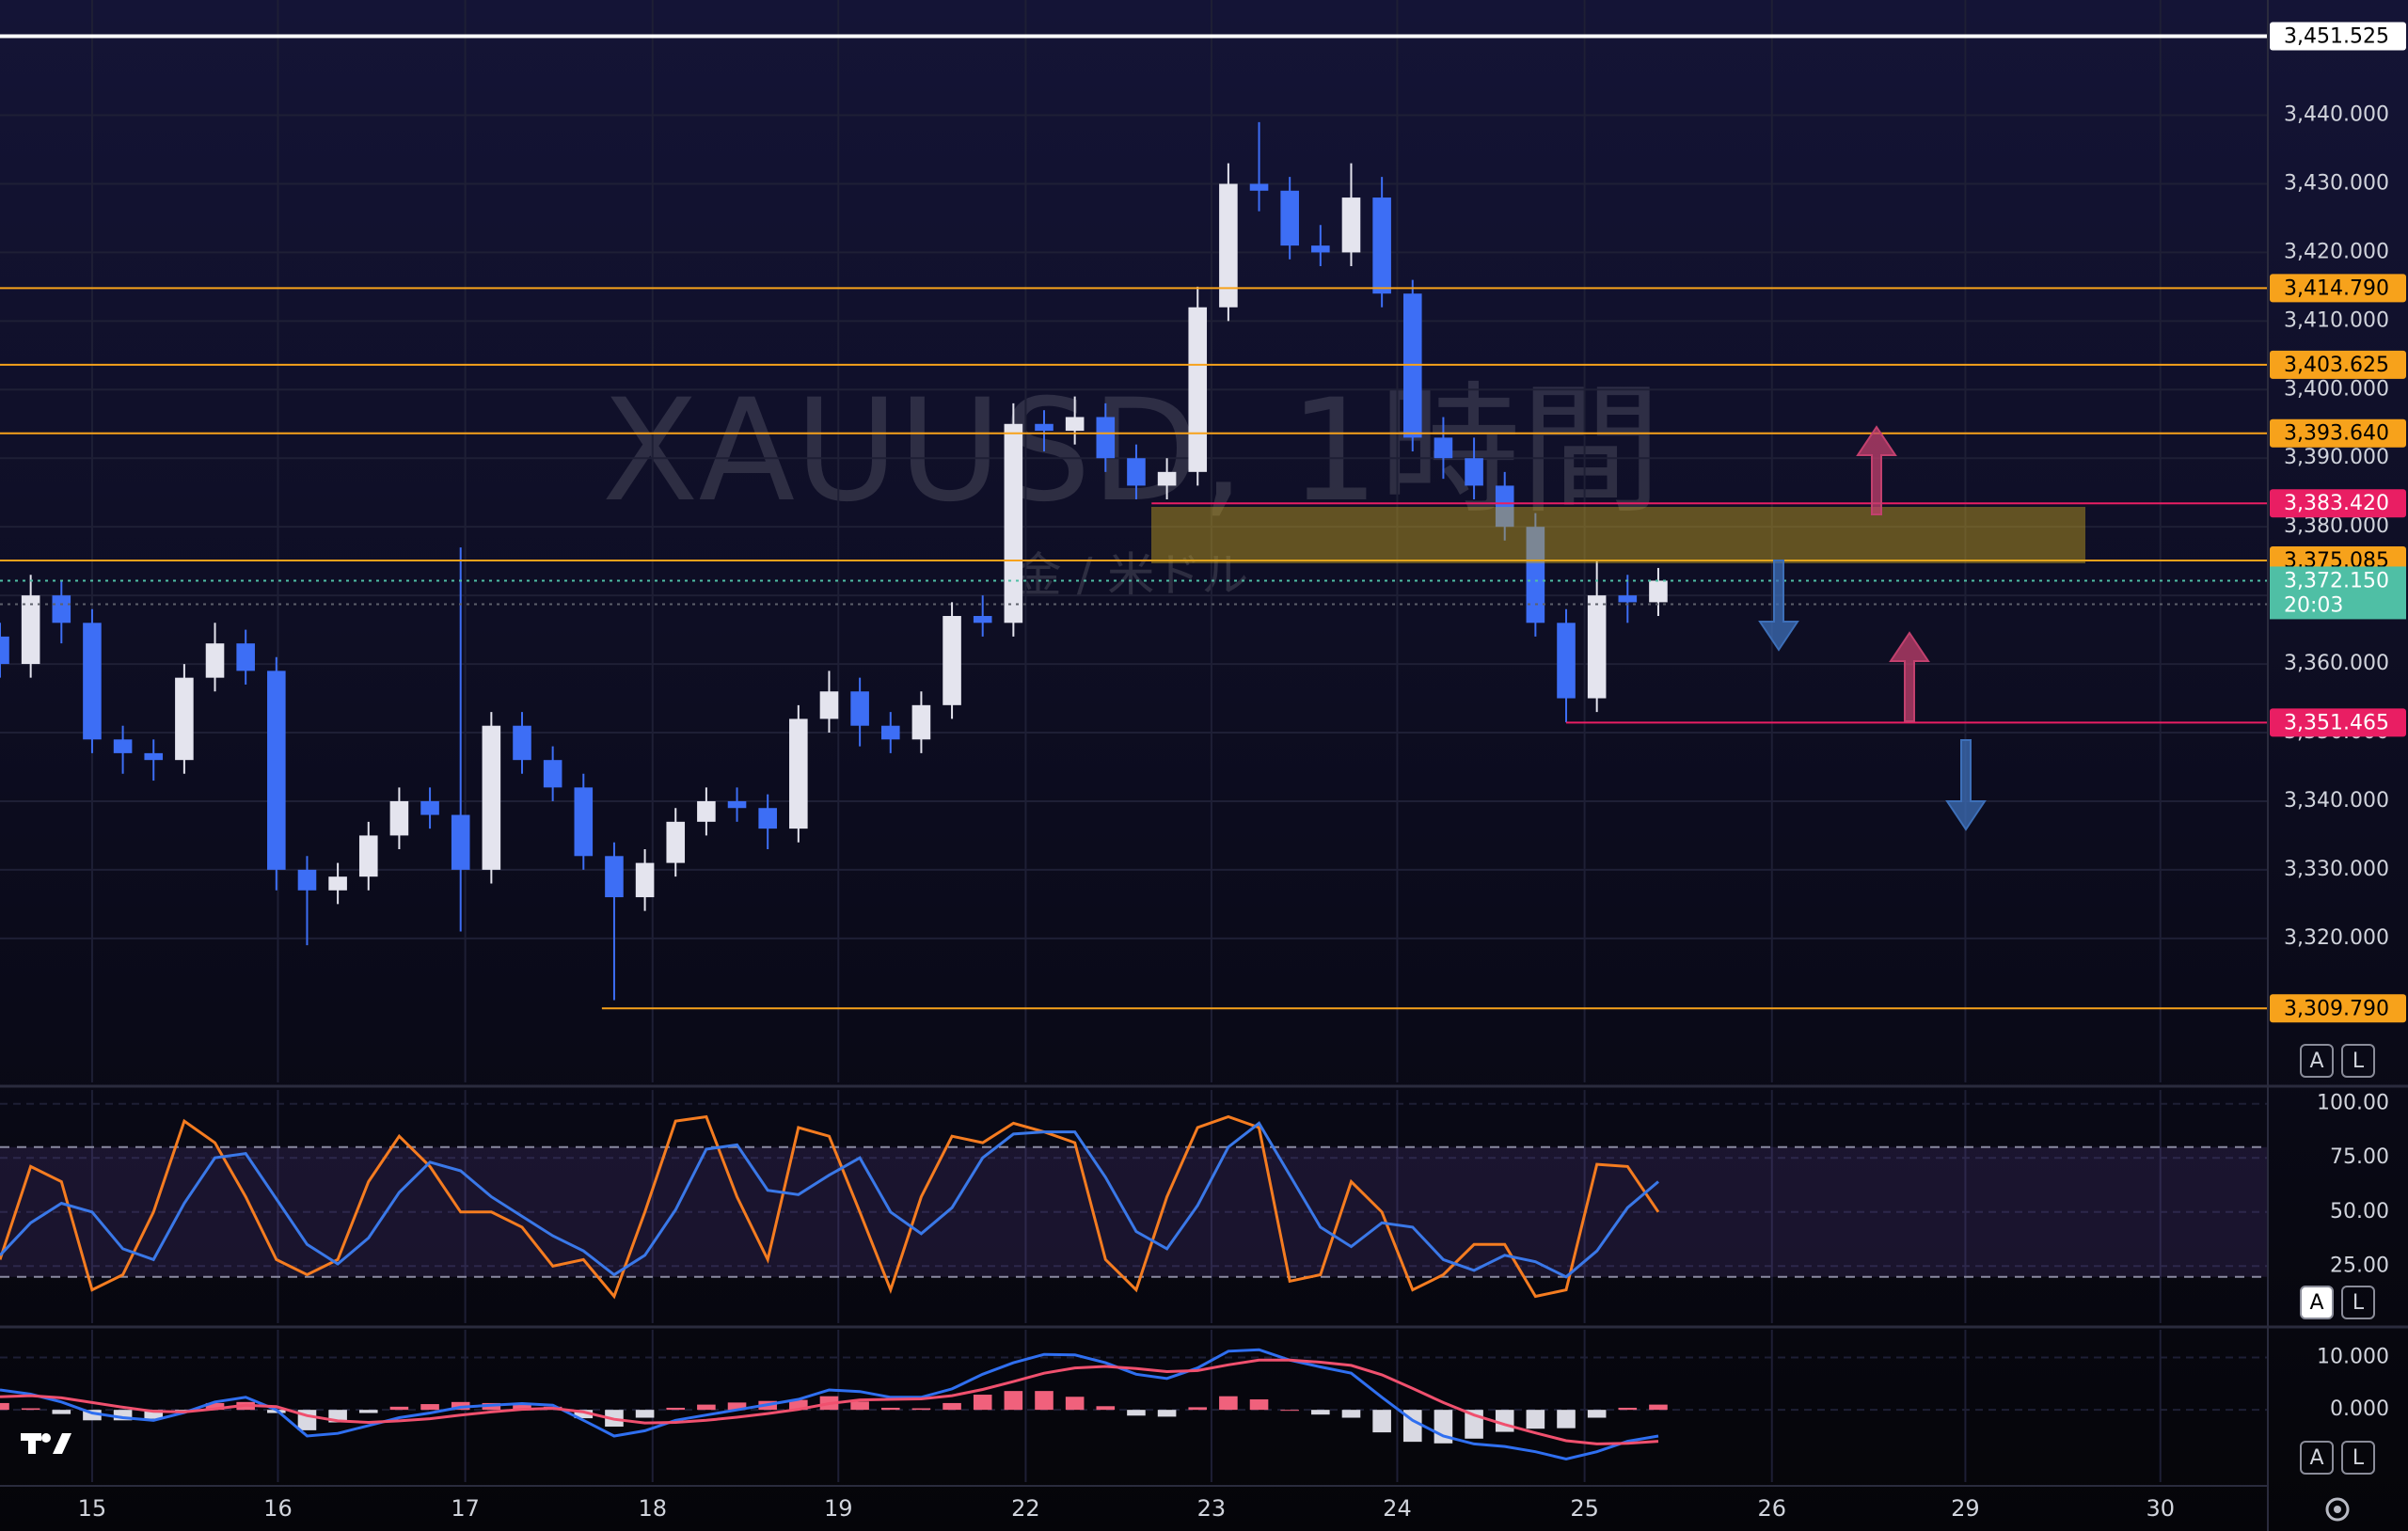 This screenshot has height=1531, width=2408. I want to click on watermark: XAUUSD, 1時間, so click(1131, 451).